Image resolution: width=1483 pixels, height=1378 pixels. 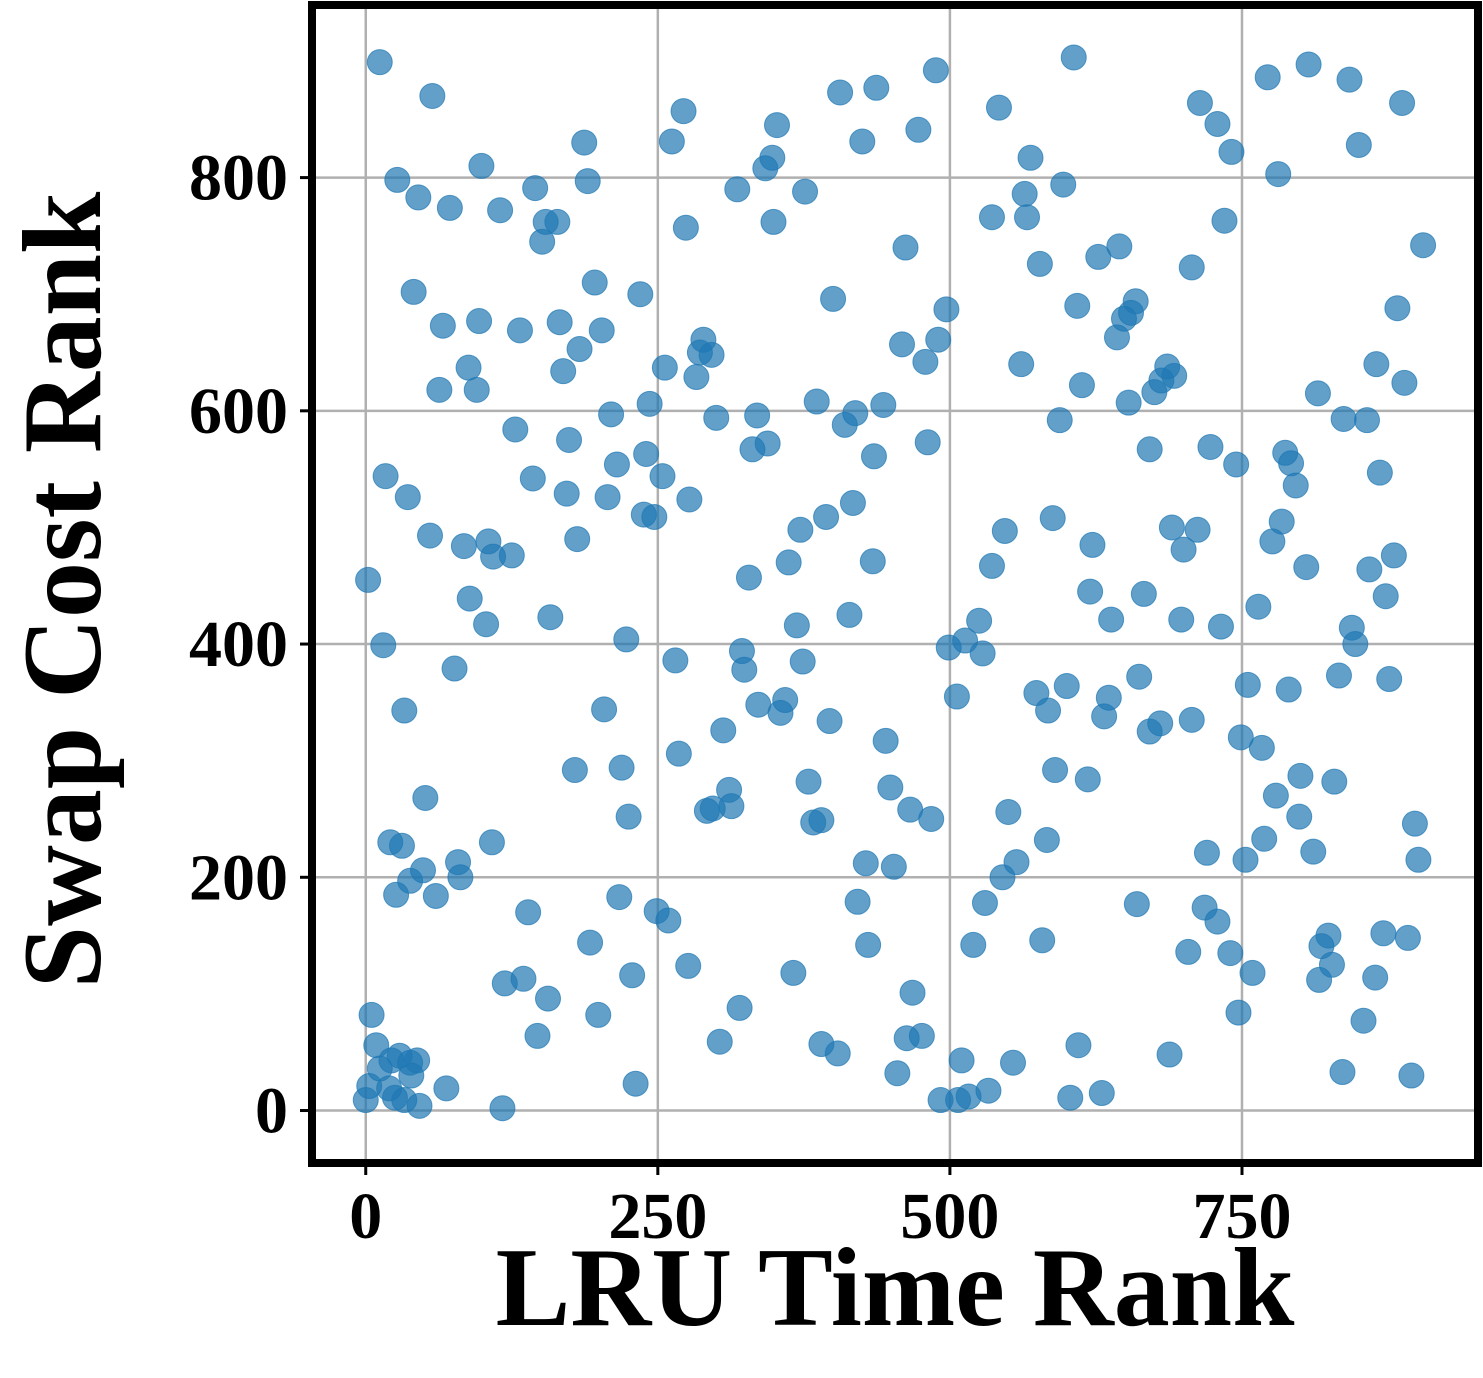 I want to click on y-tick-label: 0, so click(x=271, y=1111).